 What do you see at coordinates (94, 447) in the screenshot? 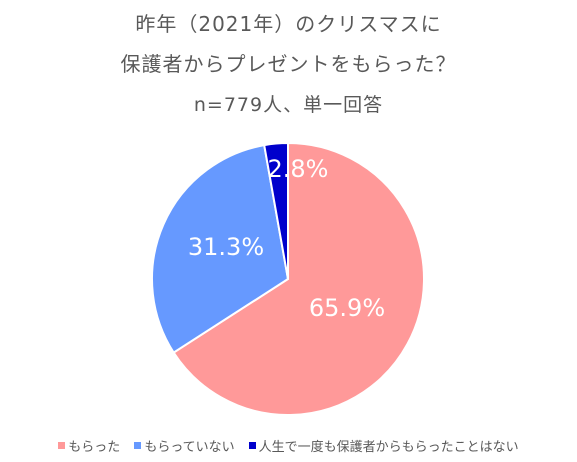
I see `legend-label: もらった` at bounding box center [94, 447].